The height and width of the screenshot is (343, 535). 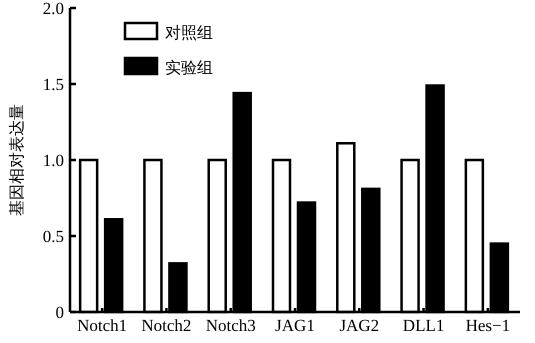 I want to click on y-tick-label: 1.5, so click(x=53, y=84).